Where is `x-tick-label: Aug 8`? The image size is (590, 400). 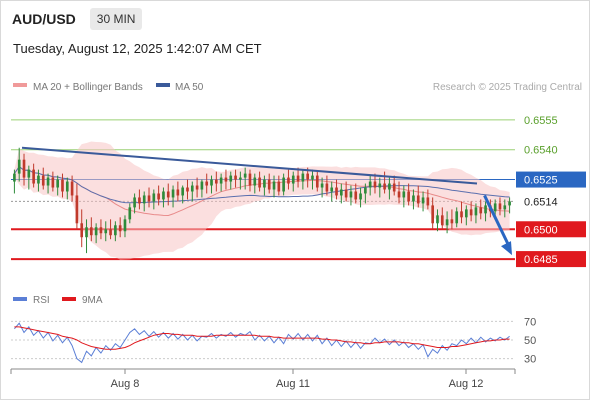 x-tick-label: Aug 8 is located at coordinates (125, 384).